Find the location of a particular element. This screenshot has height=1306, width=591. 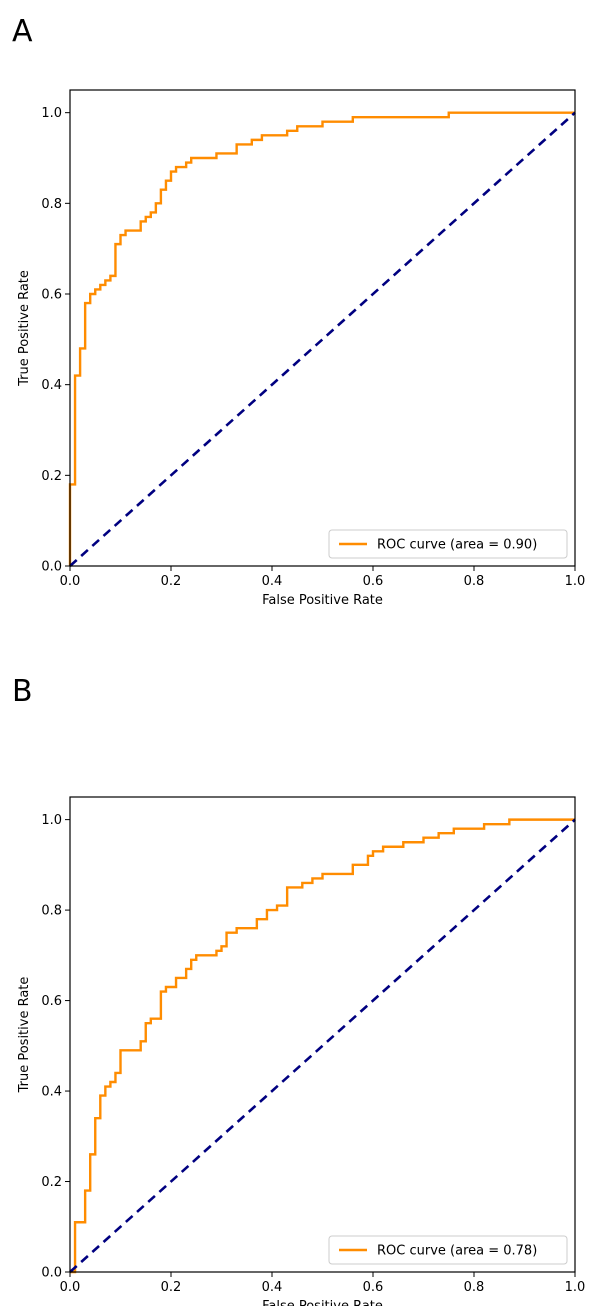

panel-letter-a: A is located at coordinates (22, 31).